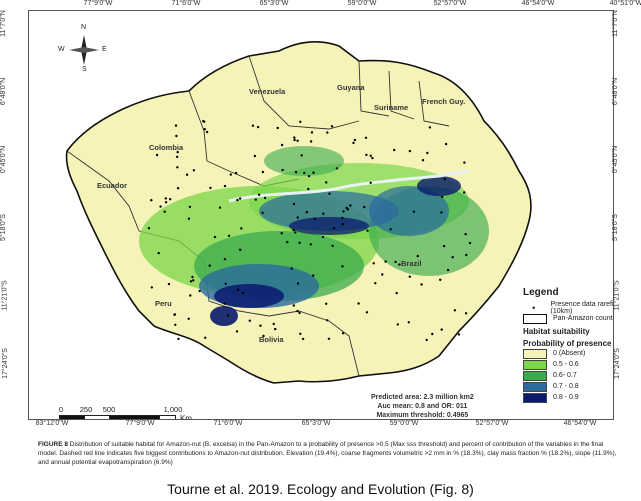 The height and width of the screenshot is (501, 641). What do you see at coordinates (84, 27) in the screenshot?
I see `compass-n: N` at bounding box center [84, 27].